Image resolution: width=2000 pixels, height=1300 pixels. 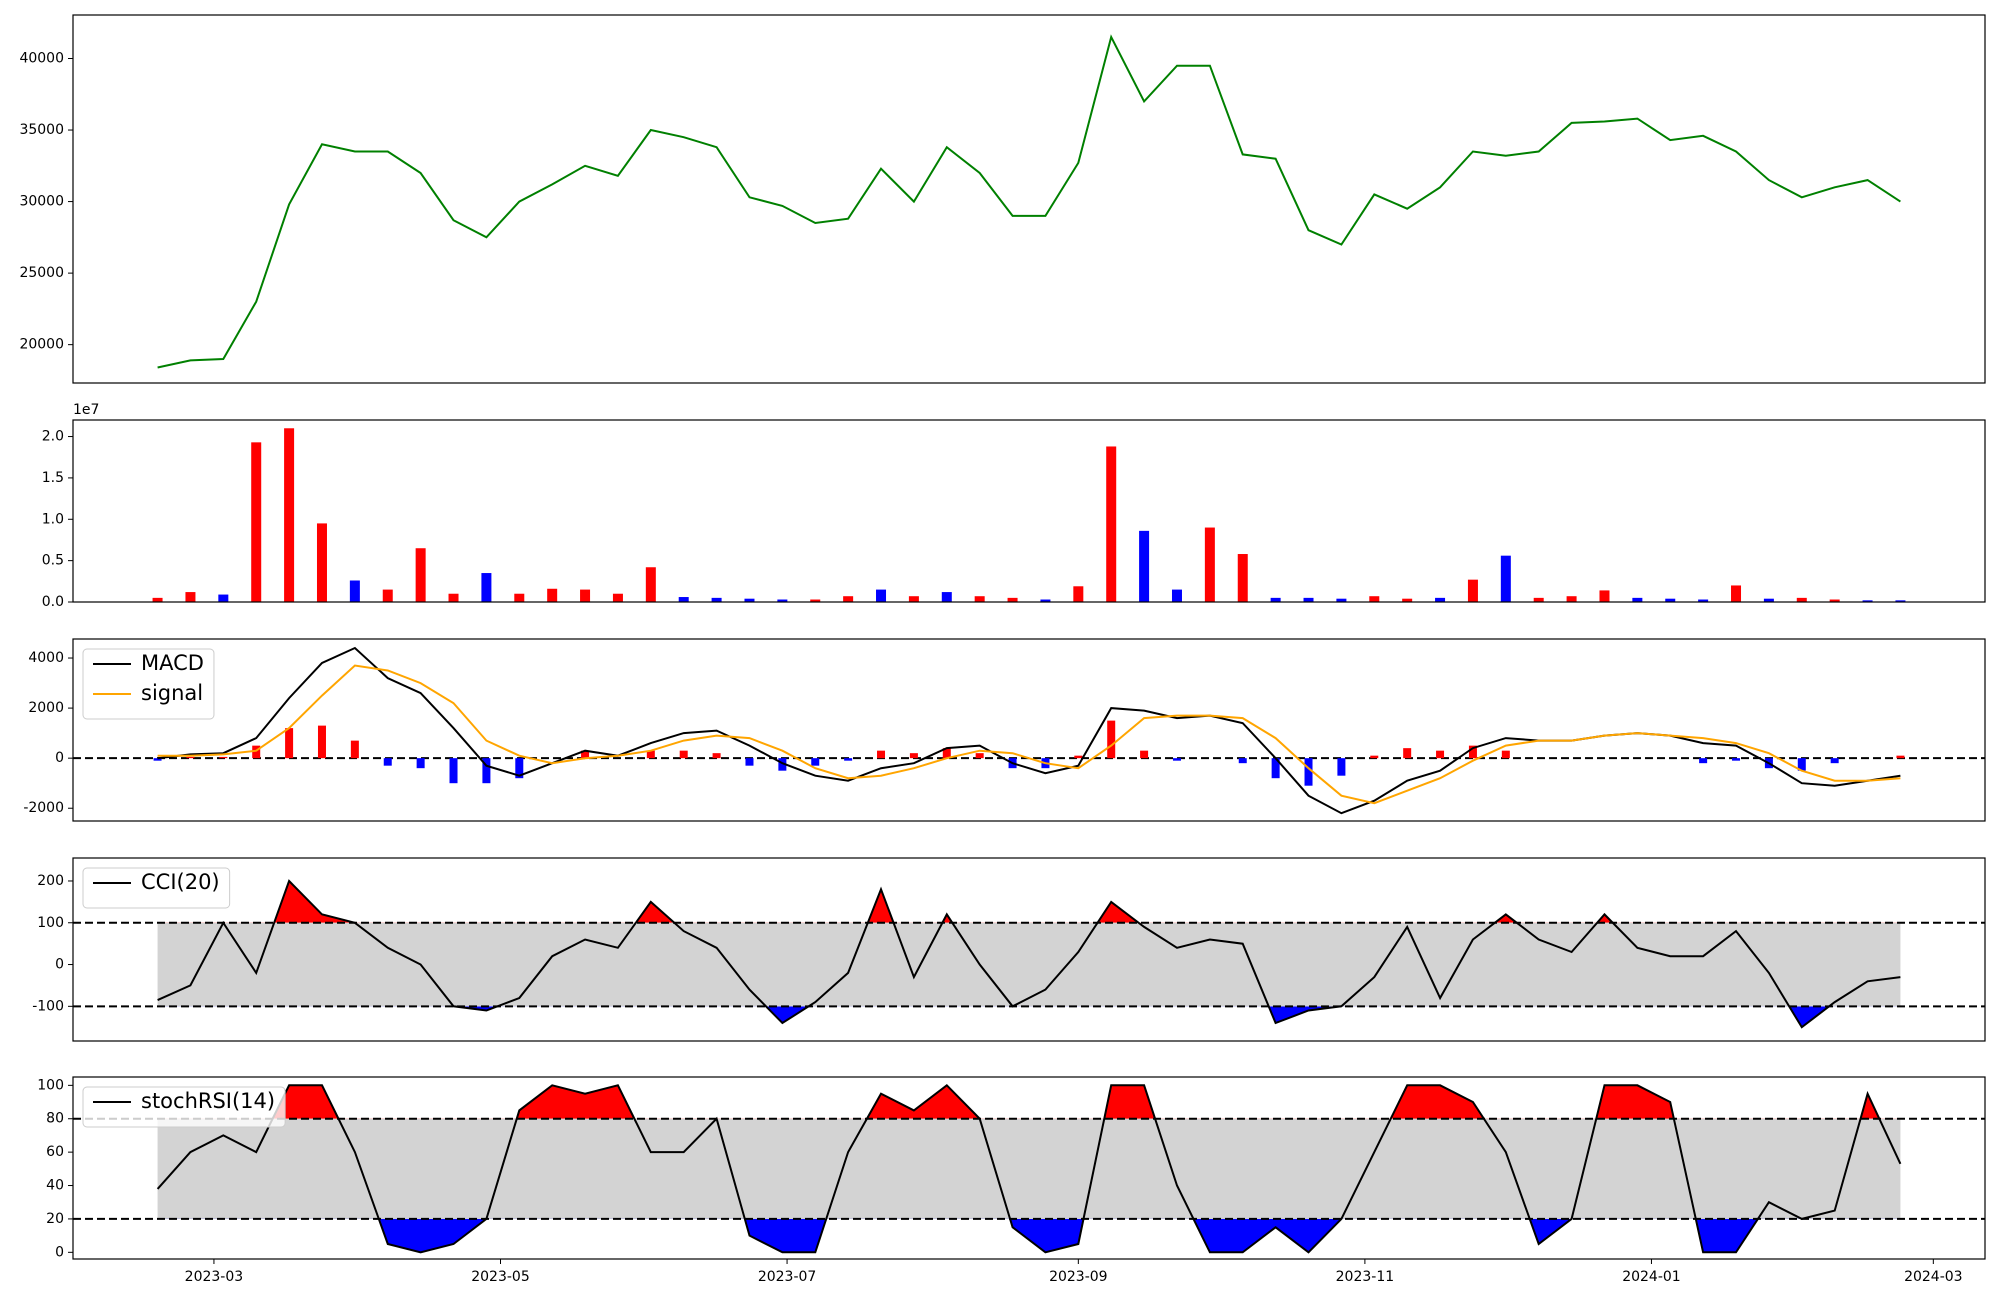 I want to click on y-tick-label: 1.5, so click(x=53, y=478).